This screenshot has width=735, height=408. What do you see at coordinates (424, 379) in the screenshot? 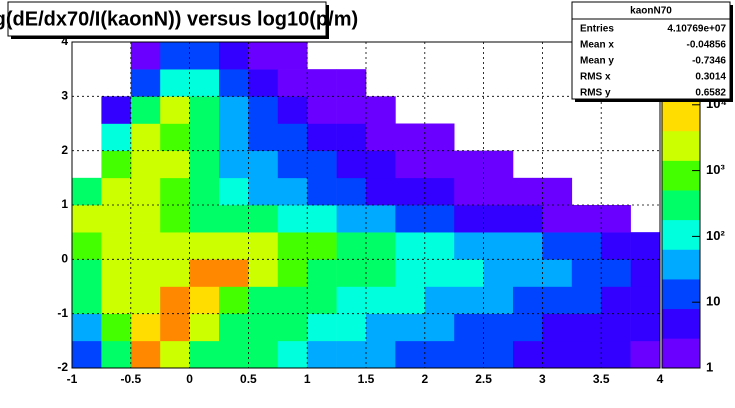
I see `x-tick-label: 2` at bounding box center [424, 379].